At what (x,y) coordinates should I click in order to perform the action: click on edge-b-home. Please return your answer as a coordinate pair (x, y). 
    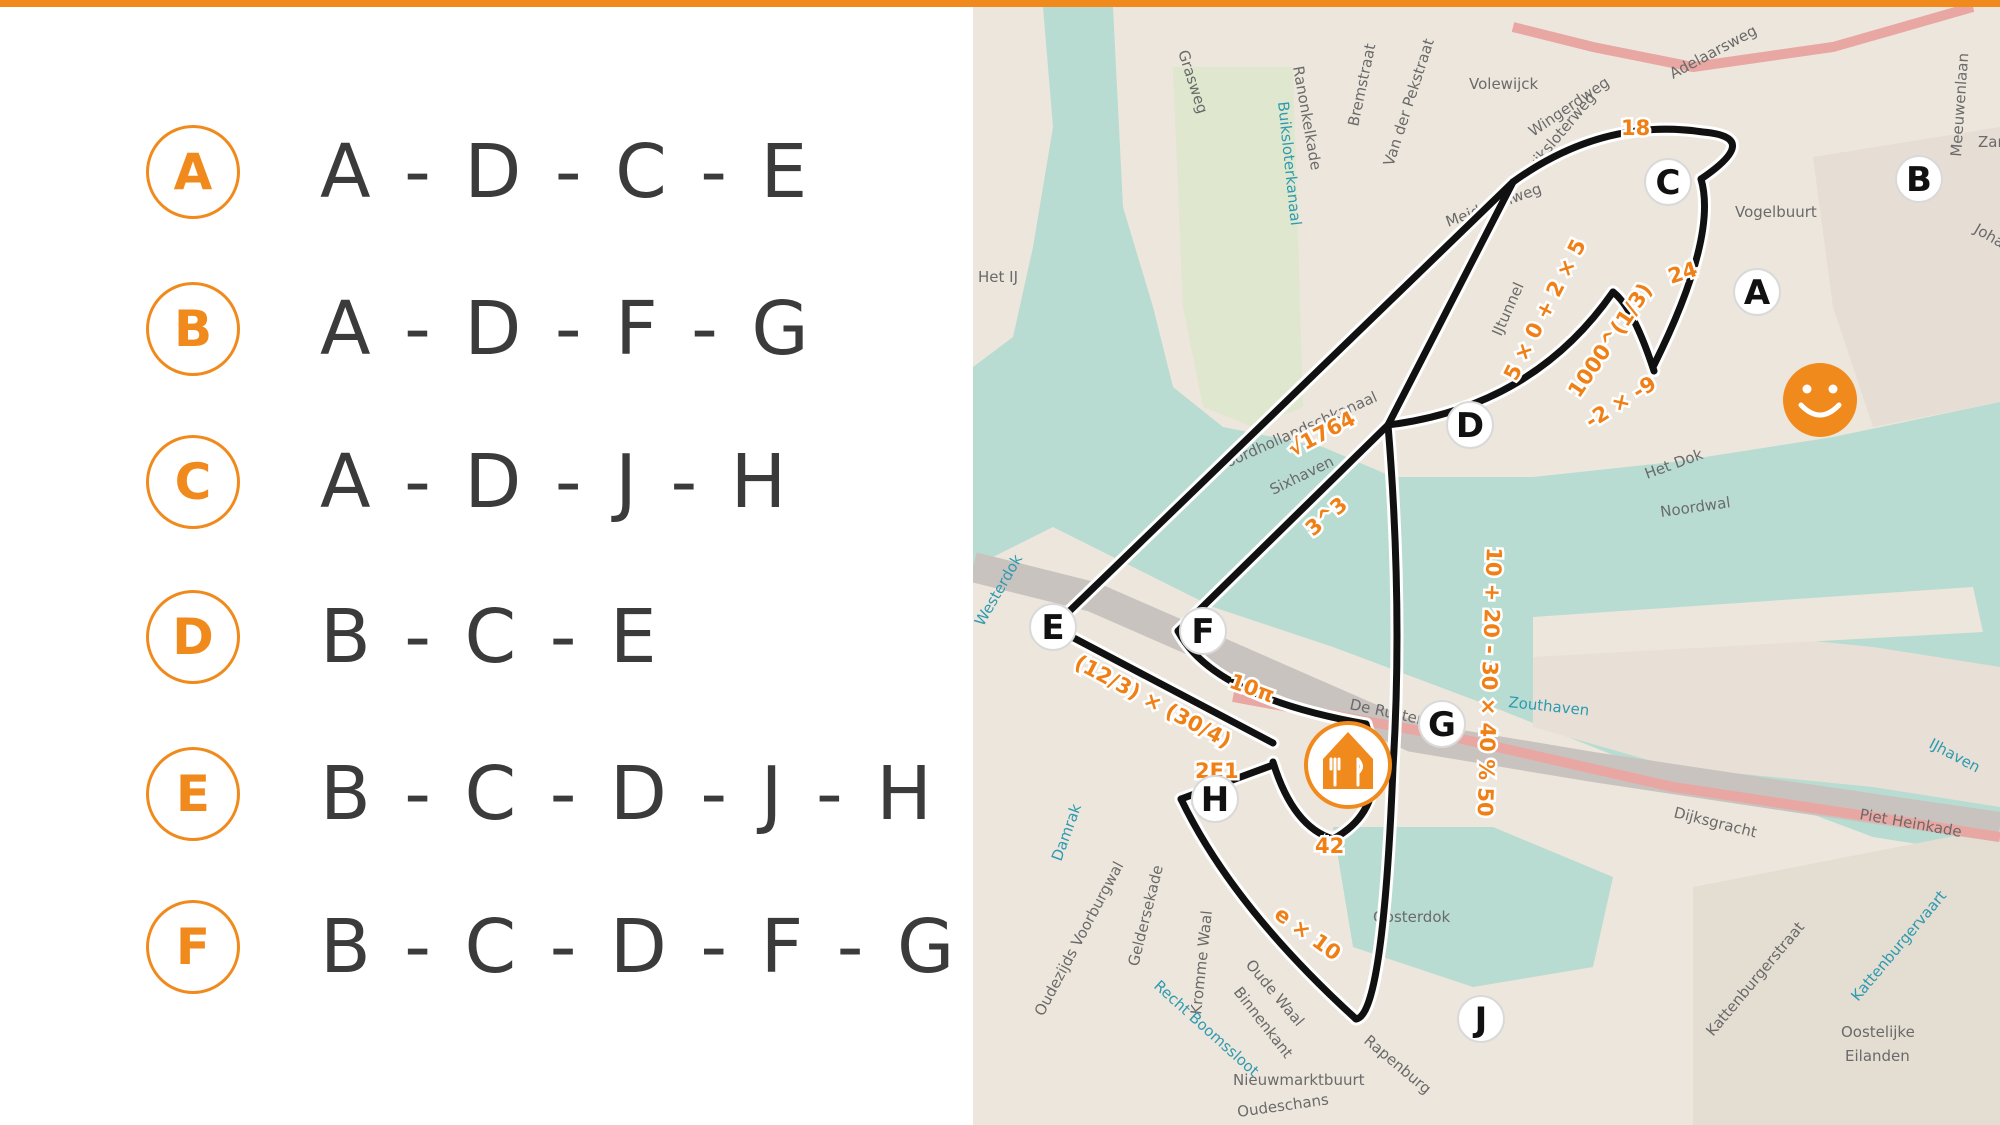
    Looking at the image, I should click on (1679, 273).